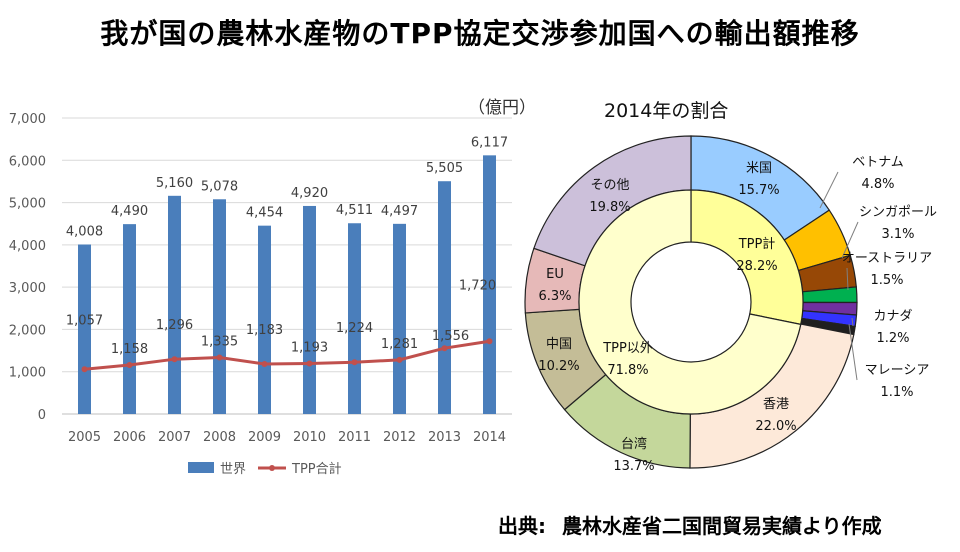 This screenshot has height=552, width=960. What do you see at coordinates (555, 274) in the screenshot?
I see `outer-slice-label: EU` at bounding box center [555, 274].